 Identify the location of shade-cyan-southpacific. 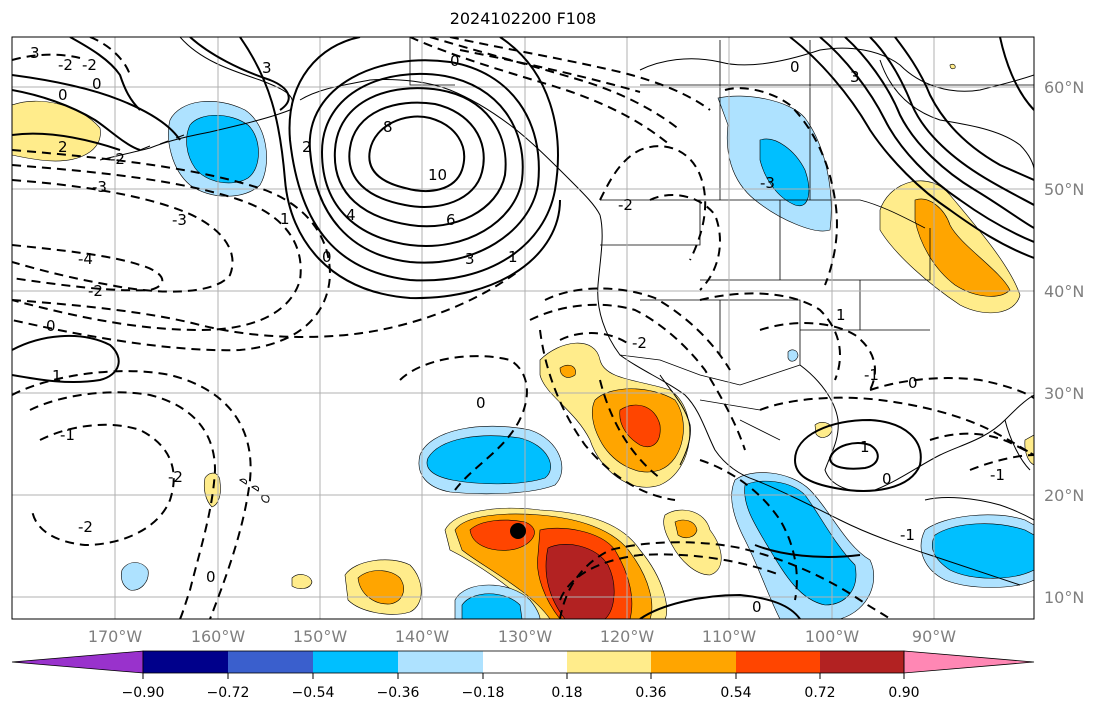
(492, 606).